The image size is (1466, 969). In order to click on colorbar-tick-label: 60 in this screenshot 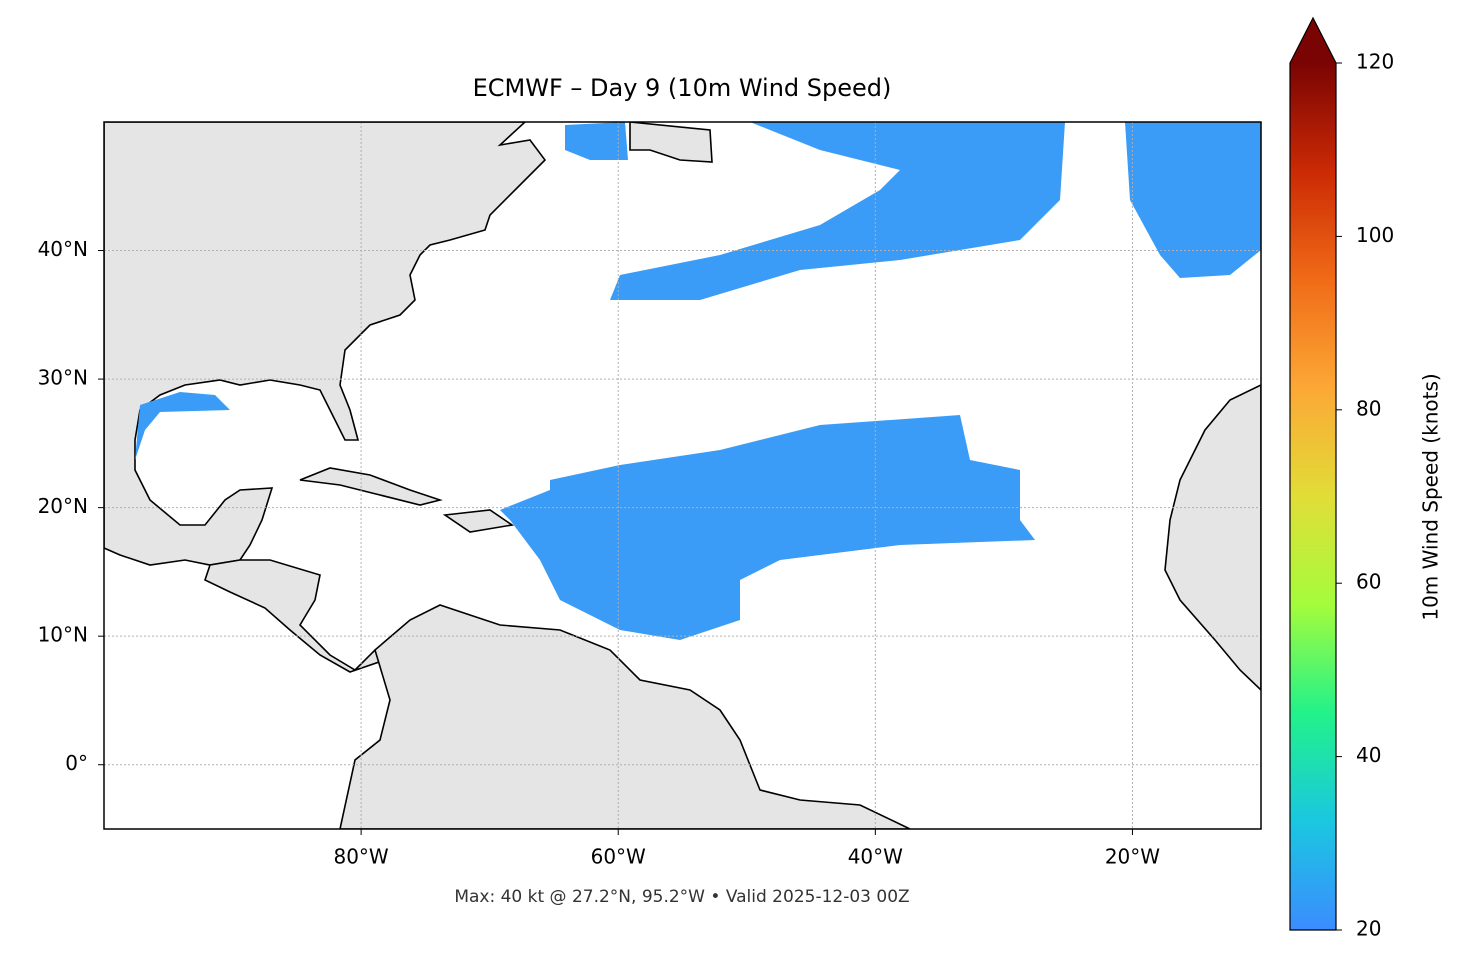, I will do `click(1368, 582)`.